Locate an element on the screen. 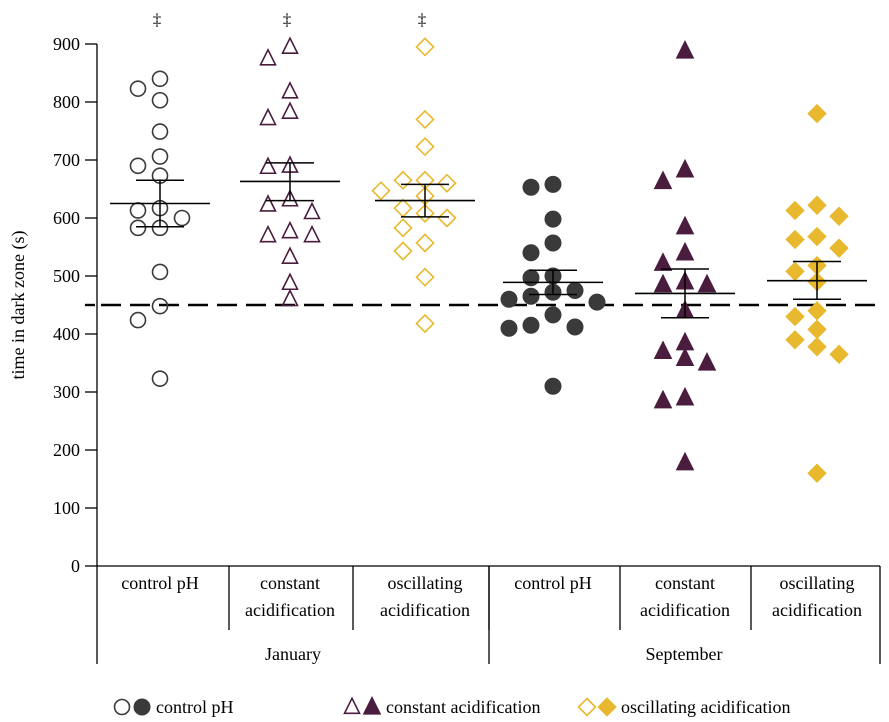 This screenshot has width=889, height=722. group-september-control is located at coordinates (553, 285).